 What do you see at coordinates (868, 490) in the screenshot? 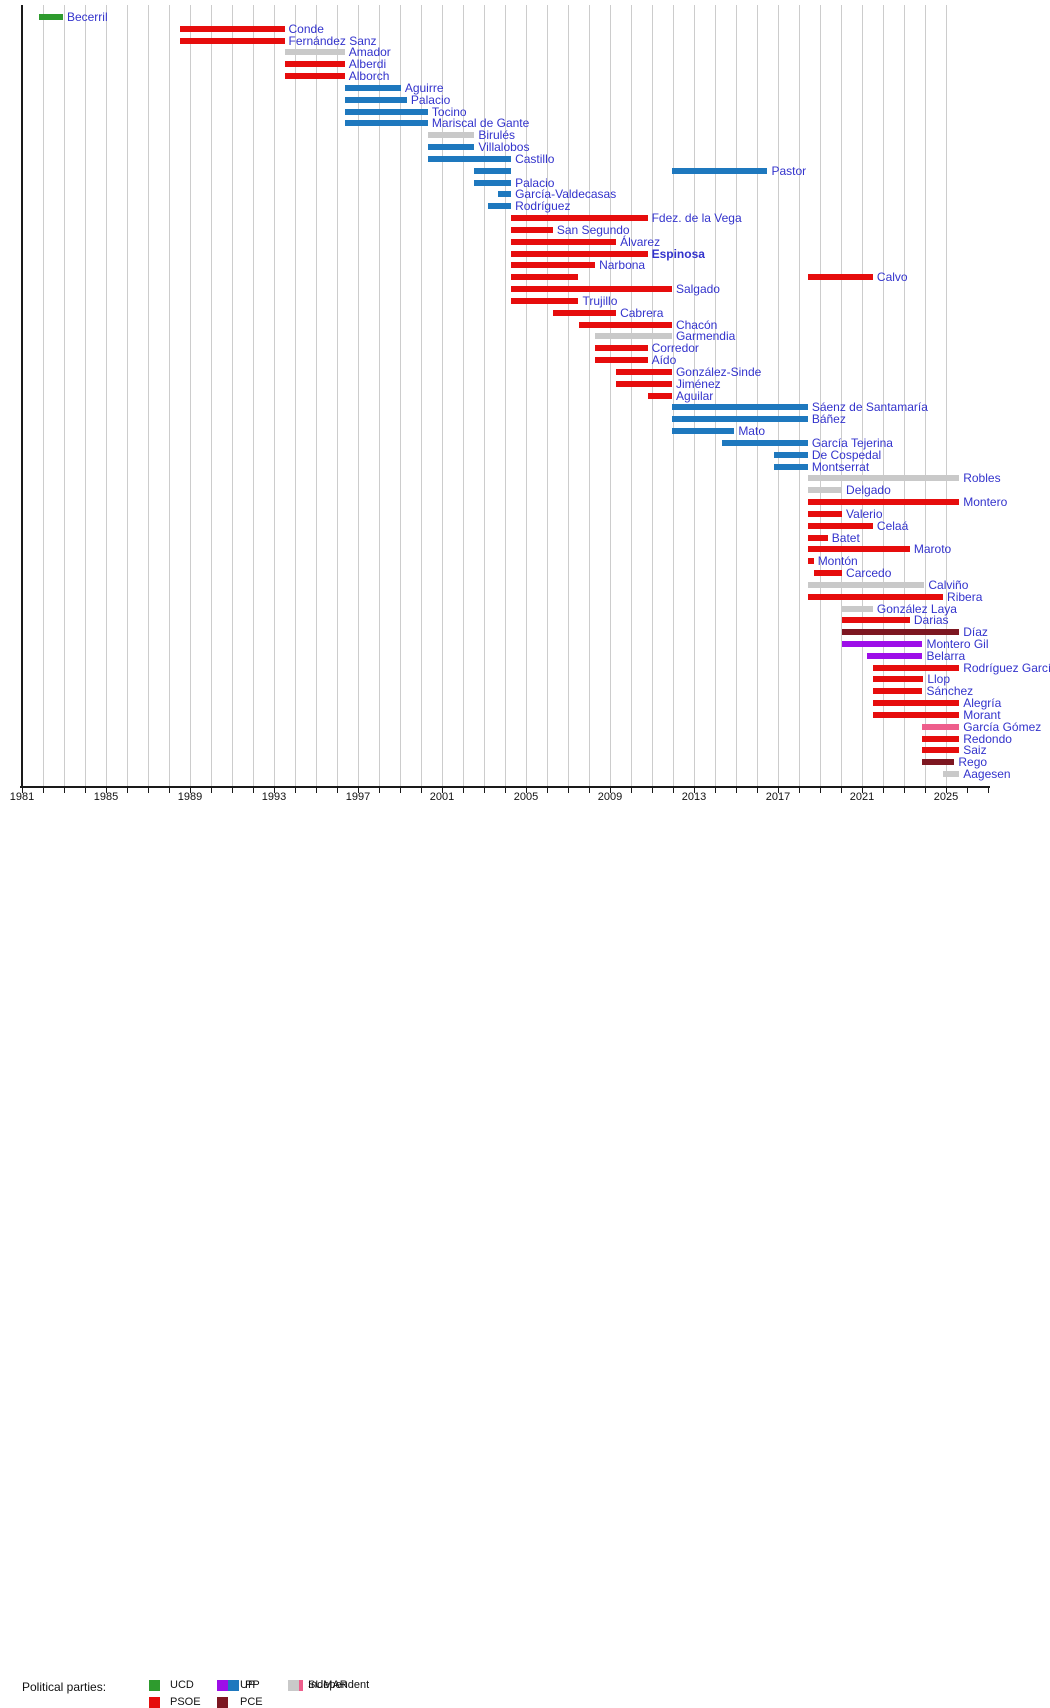
I see `minister-label: Delgado` at bounding box center [868, 490].